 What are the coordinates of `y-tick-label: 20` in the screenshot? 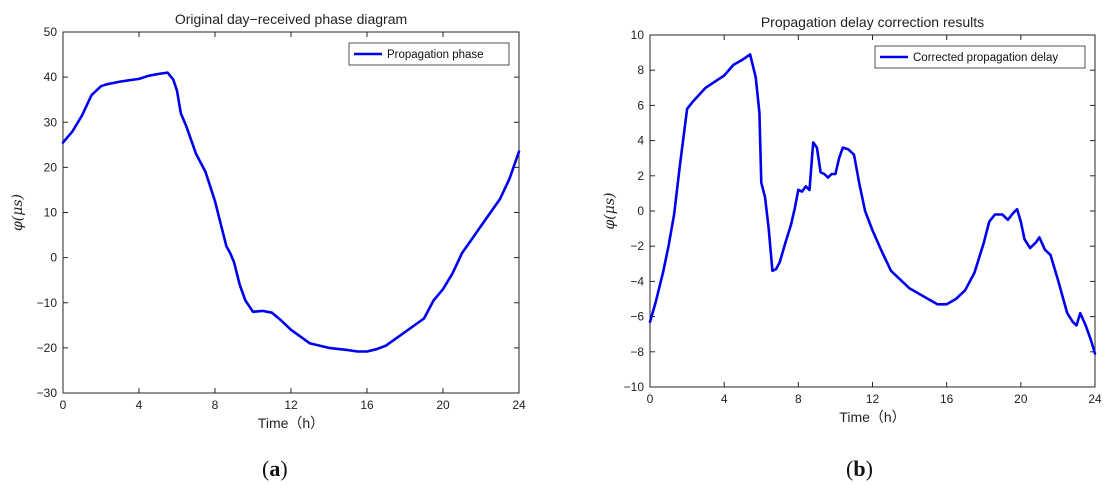 It's located at (51, 167).